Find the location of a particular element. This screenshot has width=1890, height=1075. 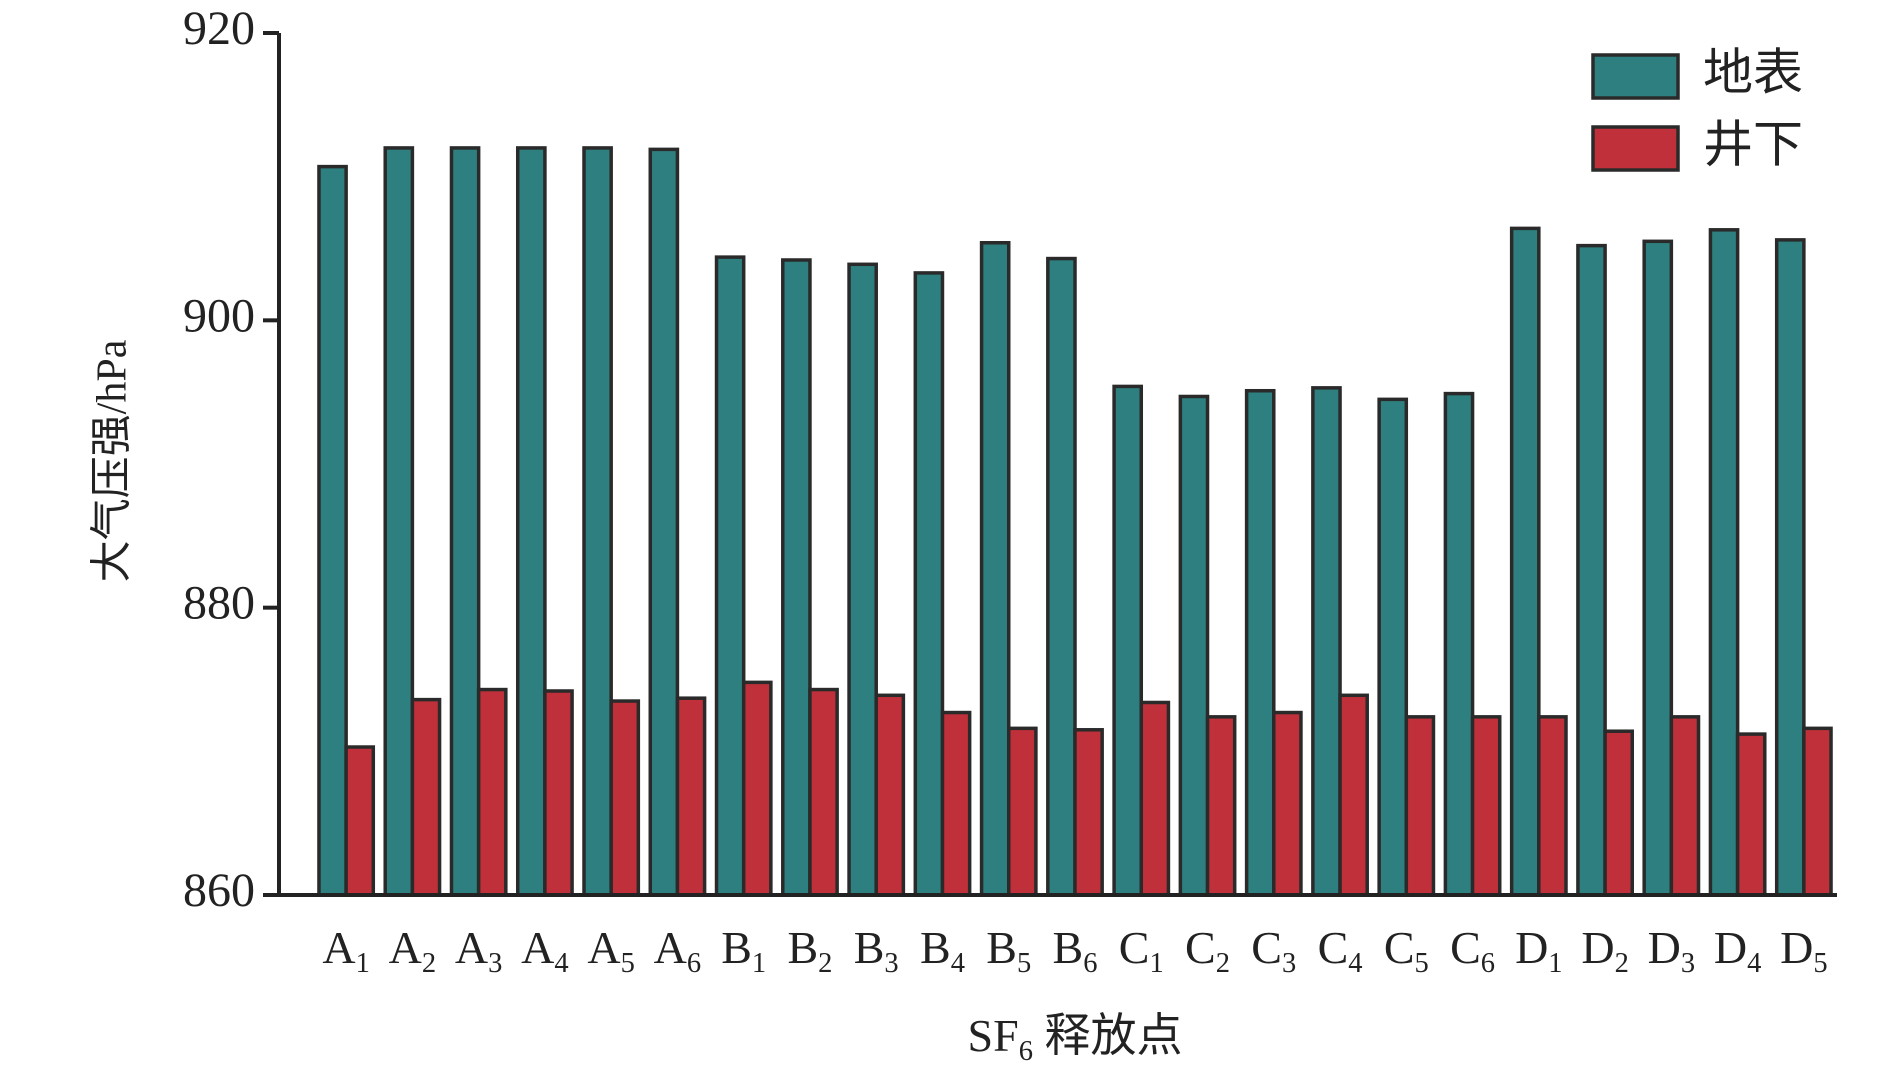

x-tick-label: D5 is located at coordinates (1804, 950).